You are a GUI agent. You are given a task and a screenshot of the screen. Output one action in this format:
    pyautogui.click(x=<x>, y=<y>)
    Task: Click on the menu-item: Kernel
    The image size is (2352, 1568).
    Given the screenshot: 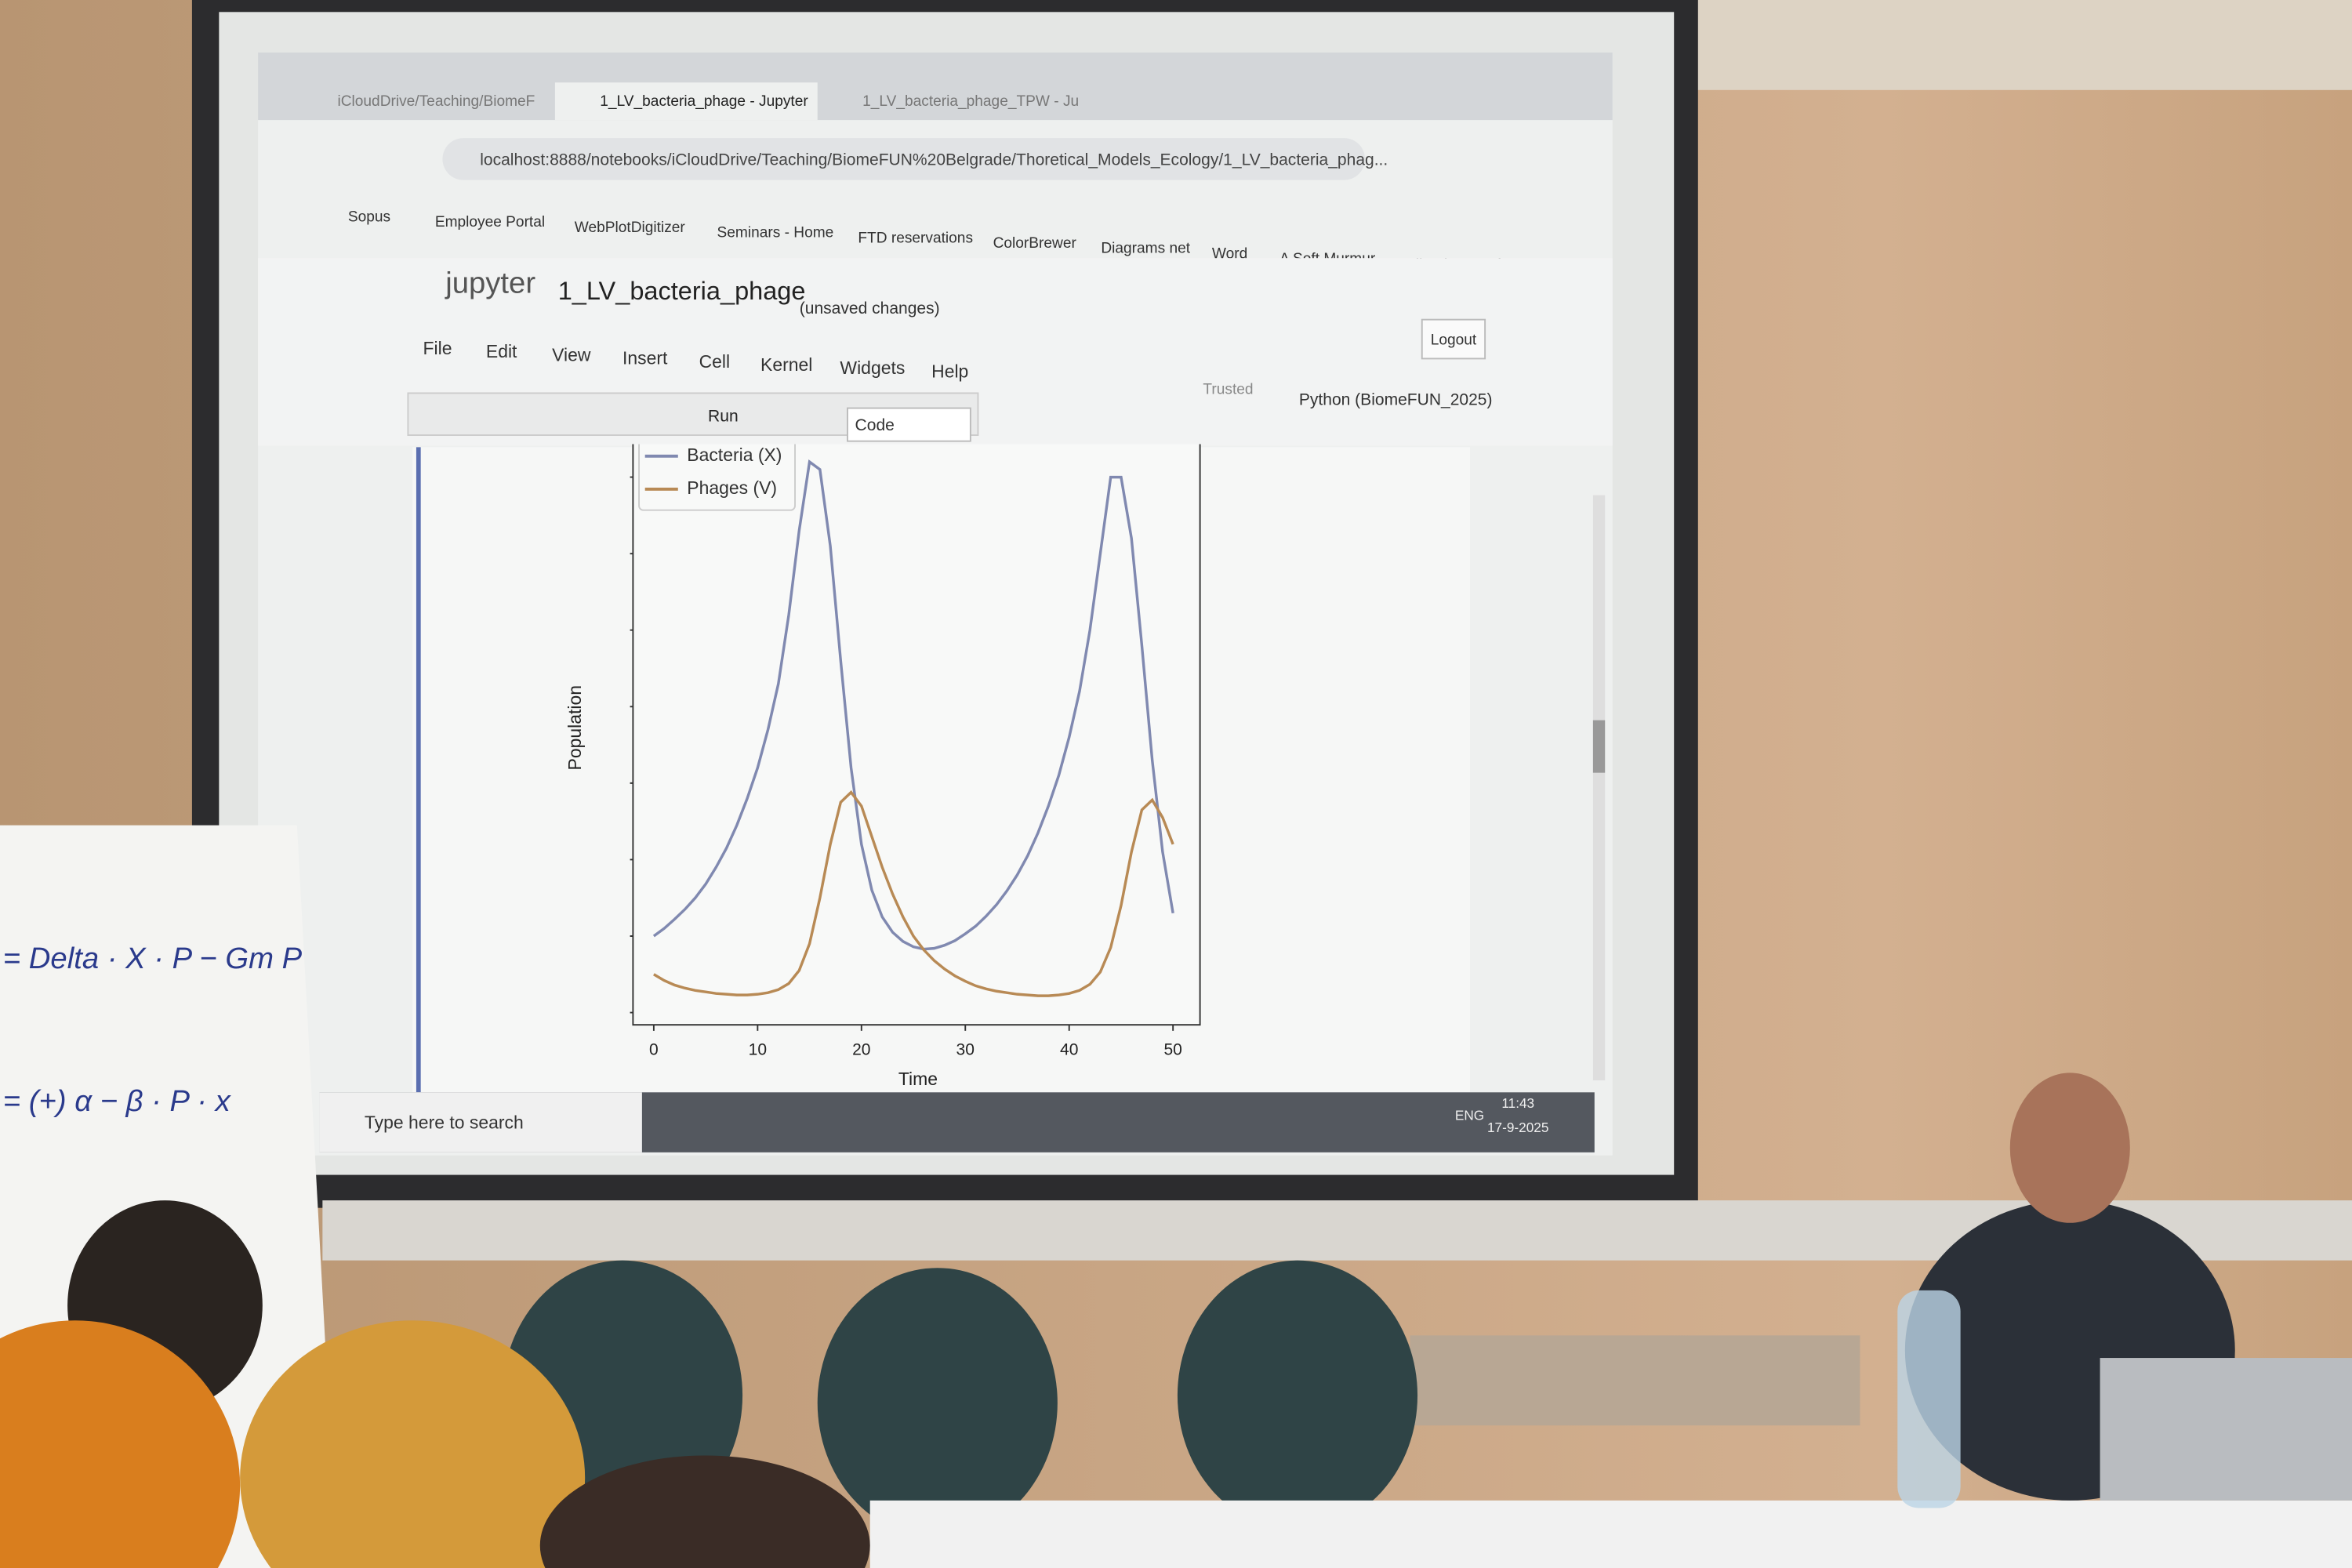 What is the action you would take?
    pyautogui.click(x=786, y=364)
    